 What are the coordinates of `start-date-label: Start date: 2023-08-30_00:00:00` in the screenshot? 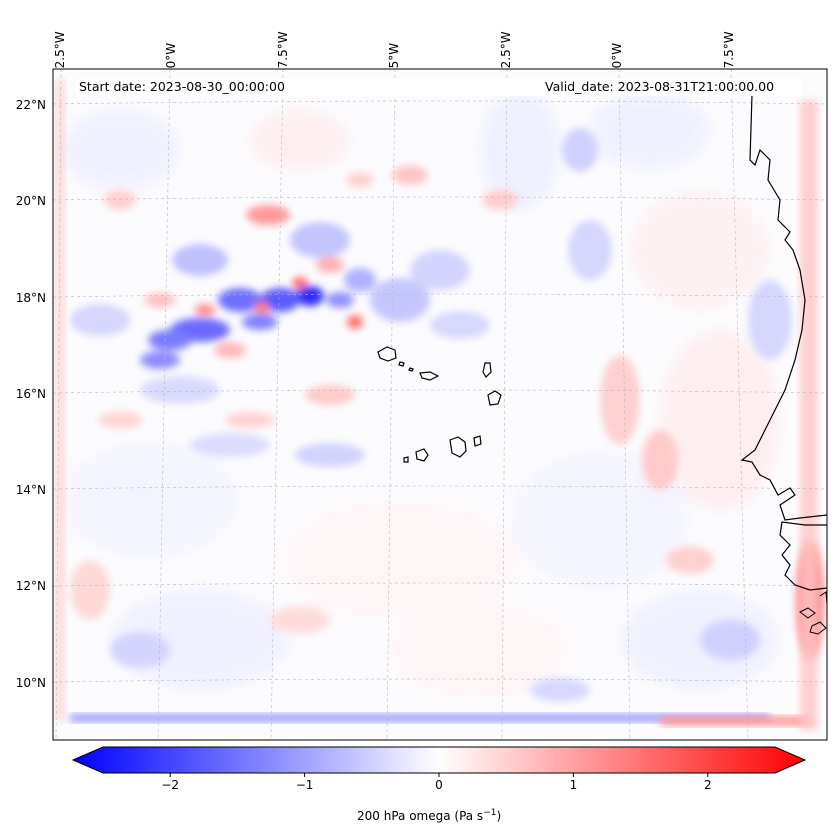 It's located at (182, 86).